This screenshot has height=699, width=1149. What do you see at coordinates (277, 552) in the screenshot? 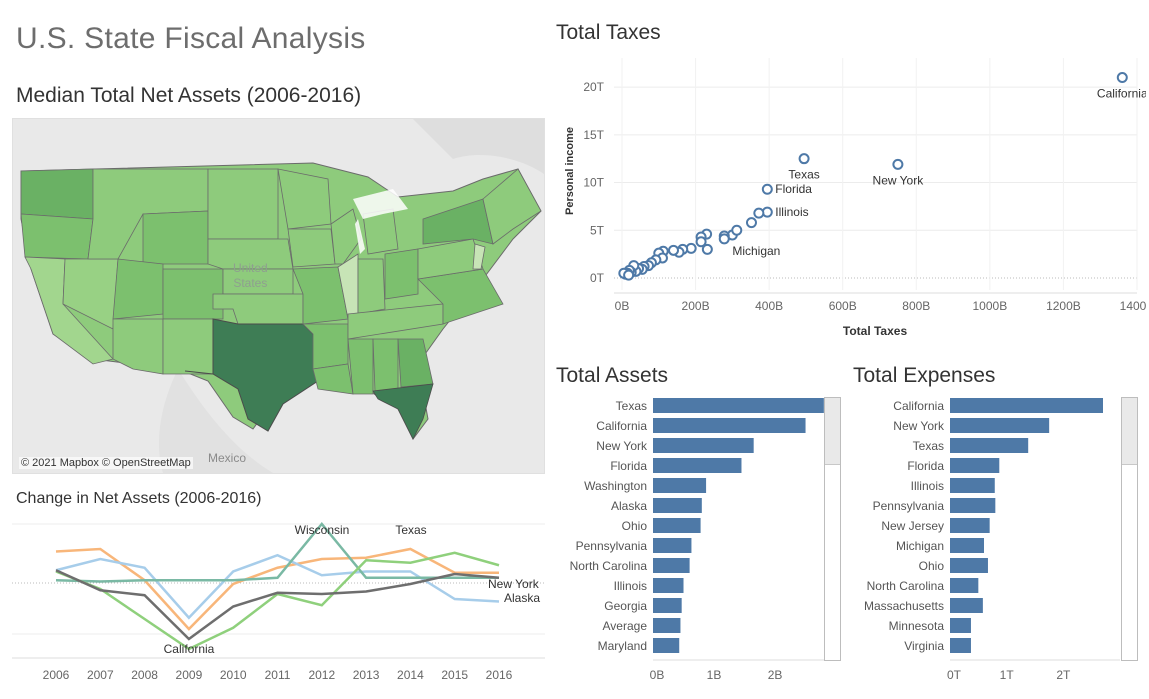
I see `line-series-wisconsin` at bounding box center [277, 552].